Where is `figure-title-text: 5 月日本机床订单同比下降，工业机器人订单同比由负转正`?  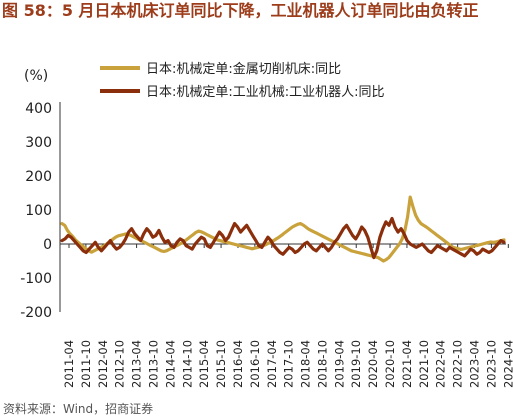
figure-title-text: 5 月日本机床订单同比下降，工业机器人订单同比由负转正 is located at coordinates (270, 10).